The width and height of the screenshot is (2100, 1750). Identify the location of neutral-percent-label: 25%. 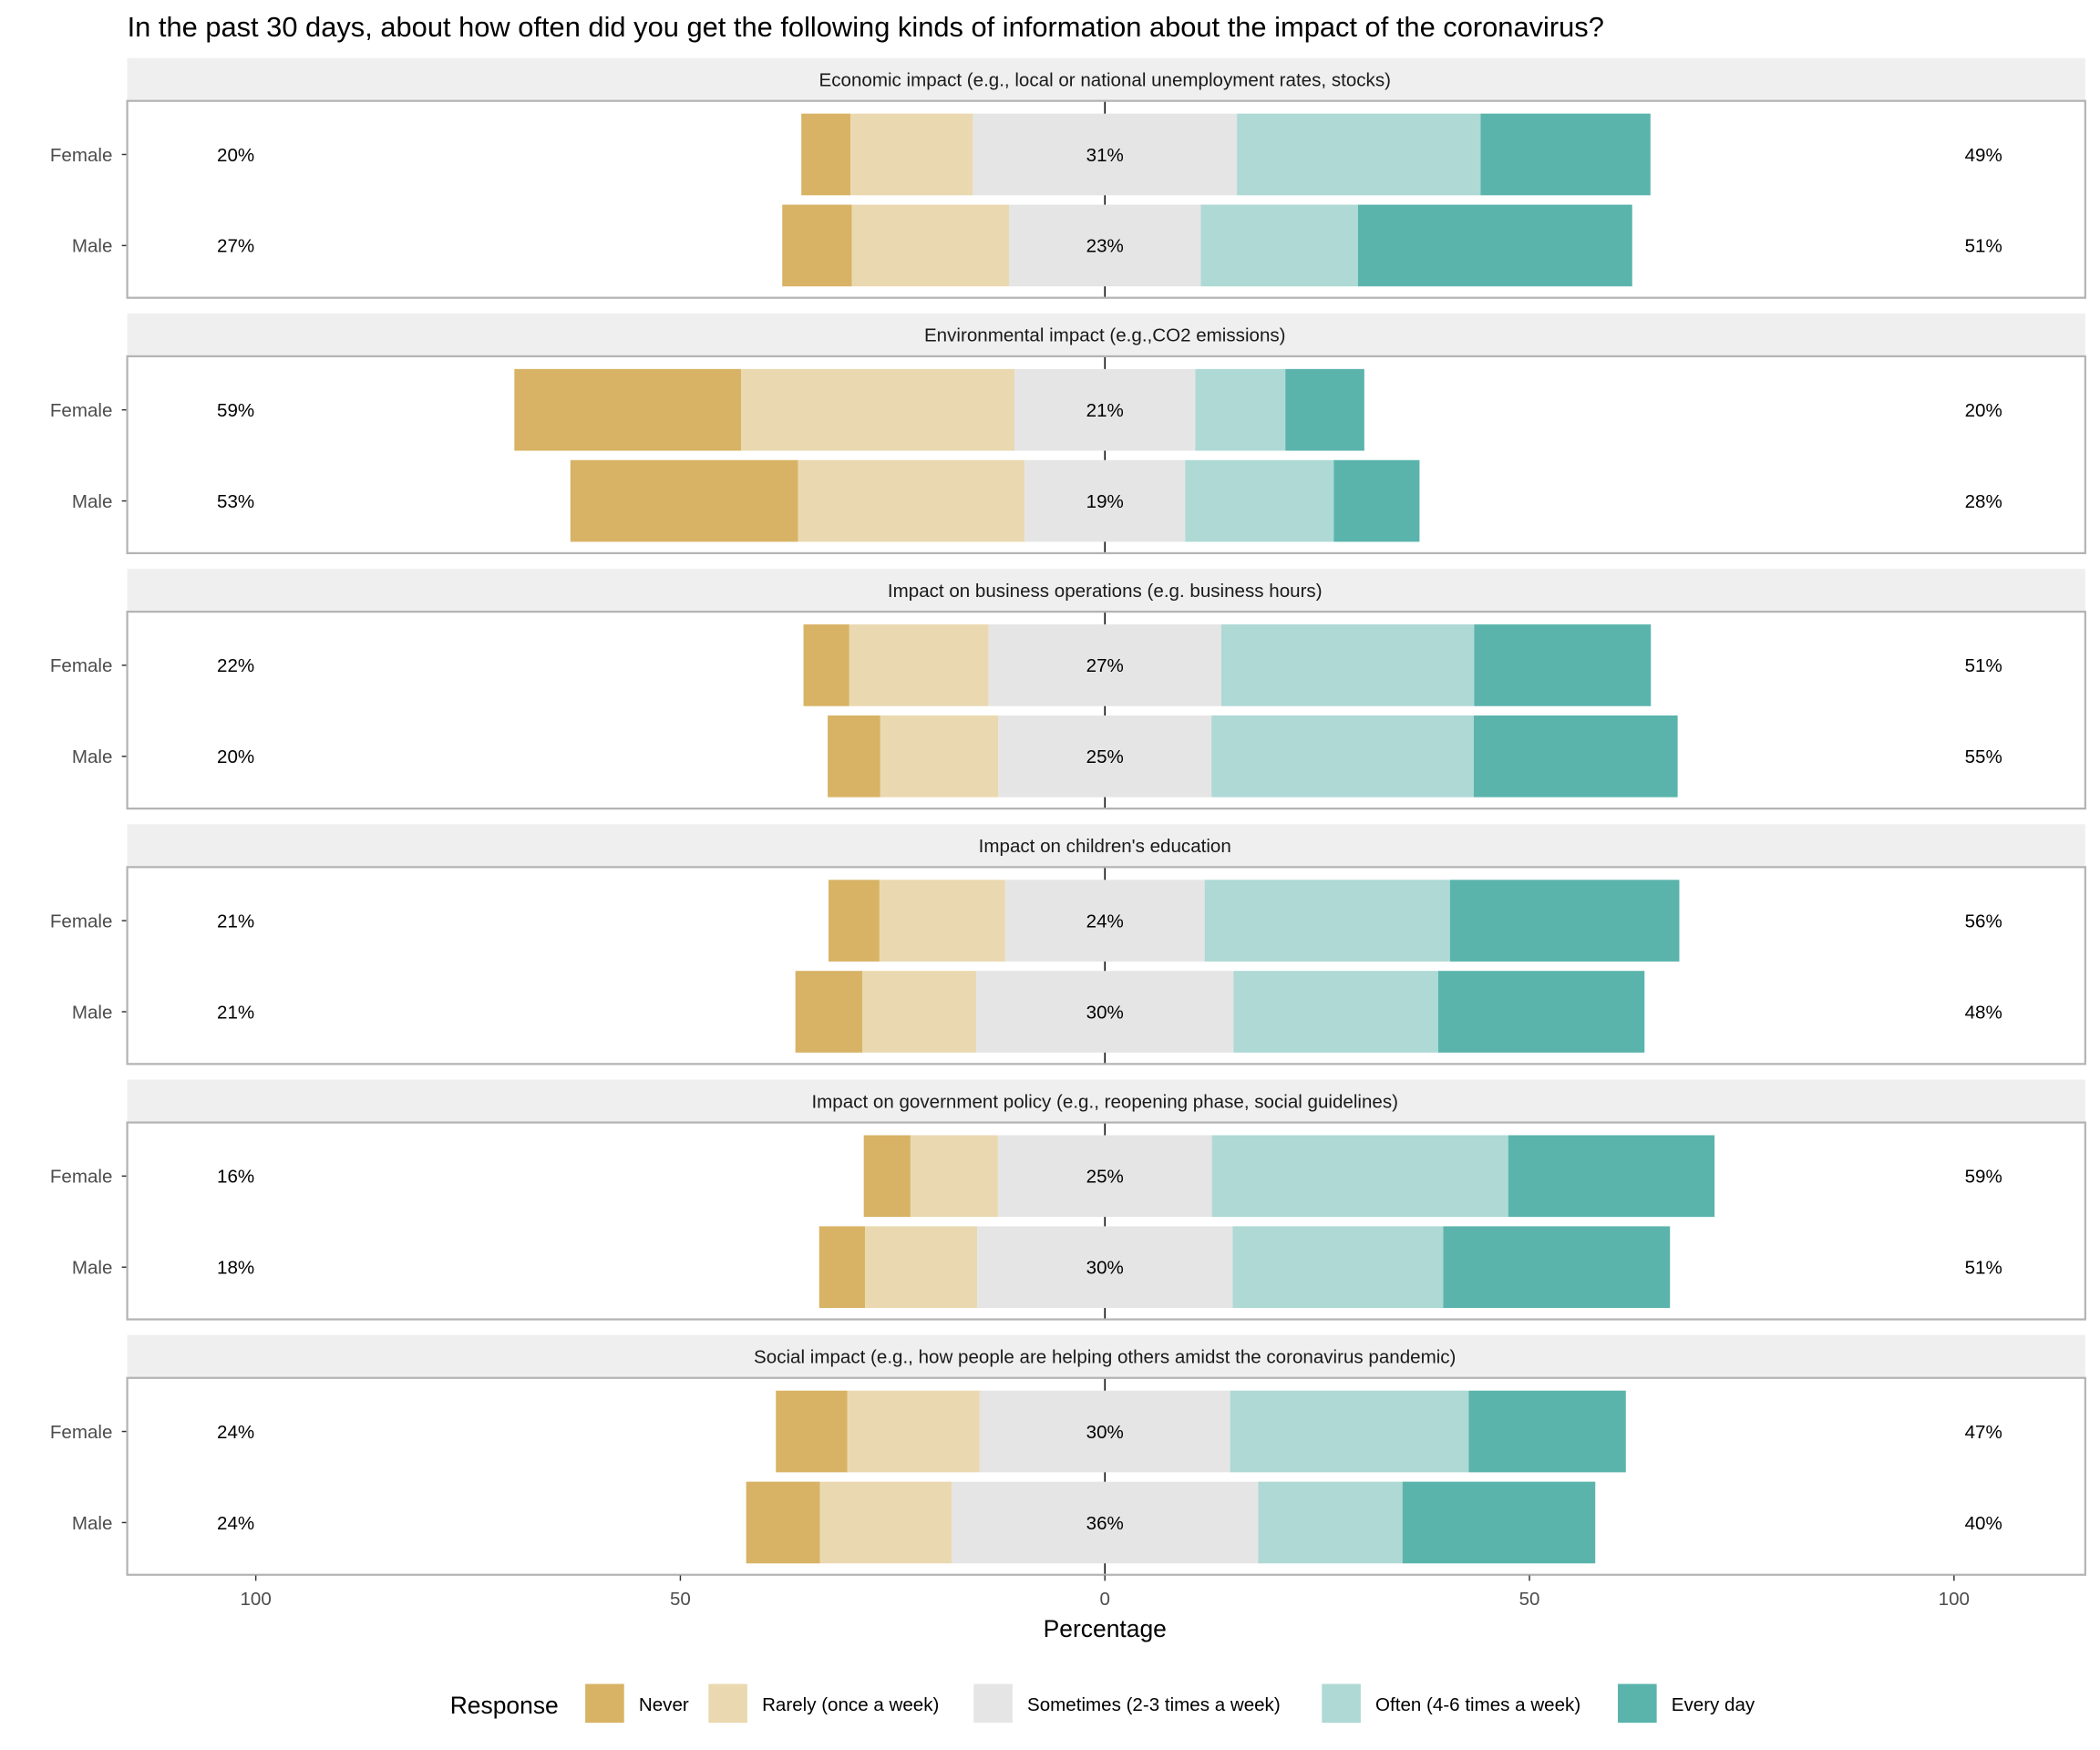
(1105, 757).